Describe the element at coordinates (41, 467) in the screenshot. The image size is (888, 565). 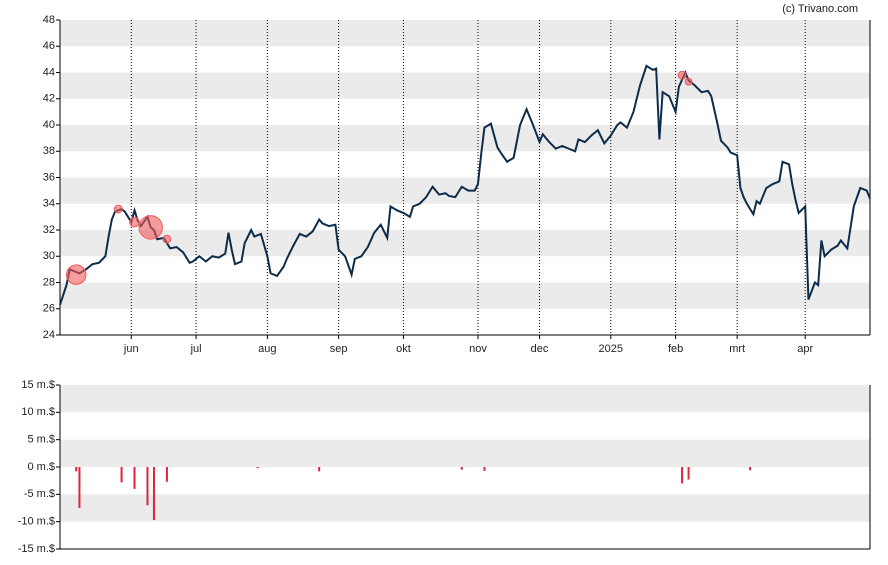
I see `y-tick-label: 0 m.$` at that location.